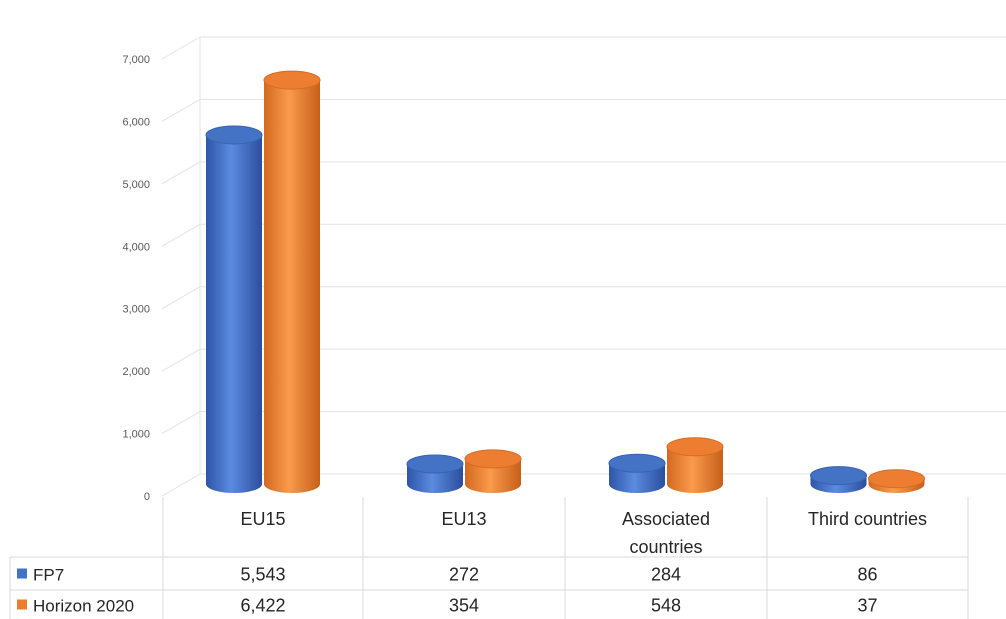 This screenshot has height=619, width=1006. Describe the element at coordinates (136, 185) in the screenshot. I see `y-tick-label: 5,000` at that location.